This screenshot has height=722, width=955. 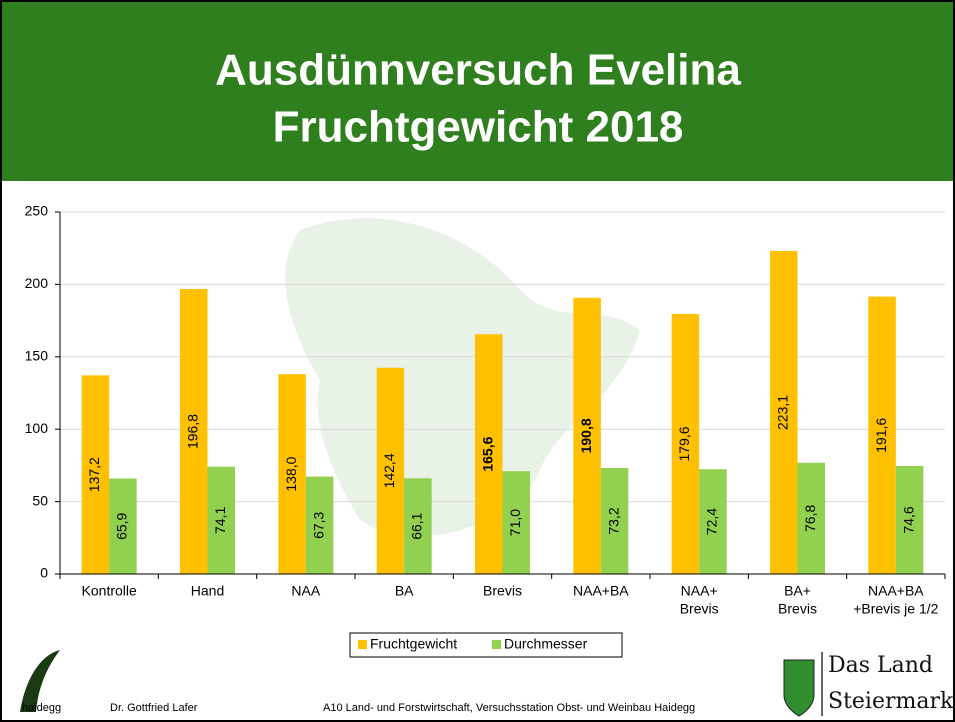 I want to click on value-label: 190,8, so click(x=586, y=435).